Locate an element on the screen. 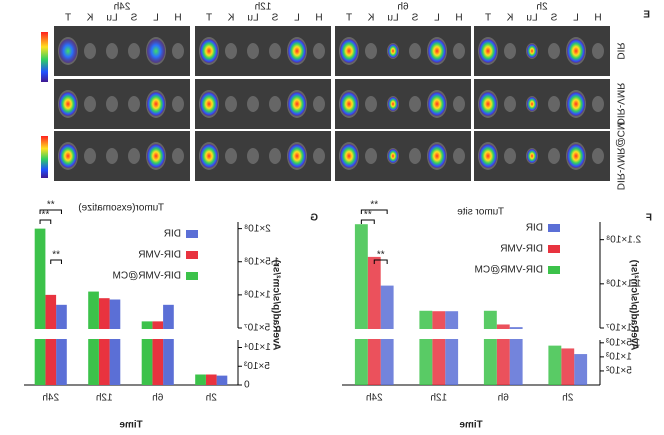  y-tick-label: 0 is located at coordinates (247, 385).